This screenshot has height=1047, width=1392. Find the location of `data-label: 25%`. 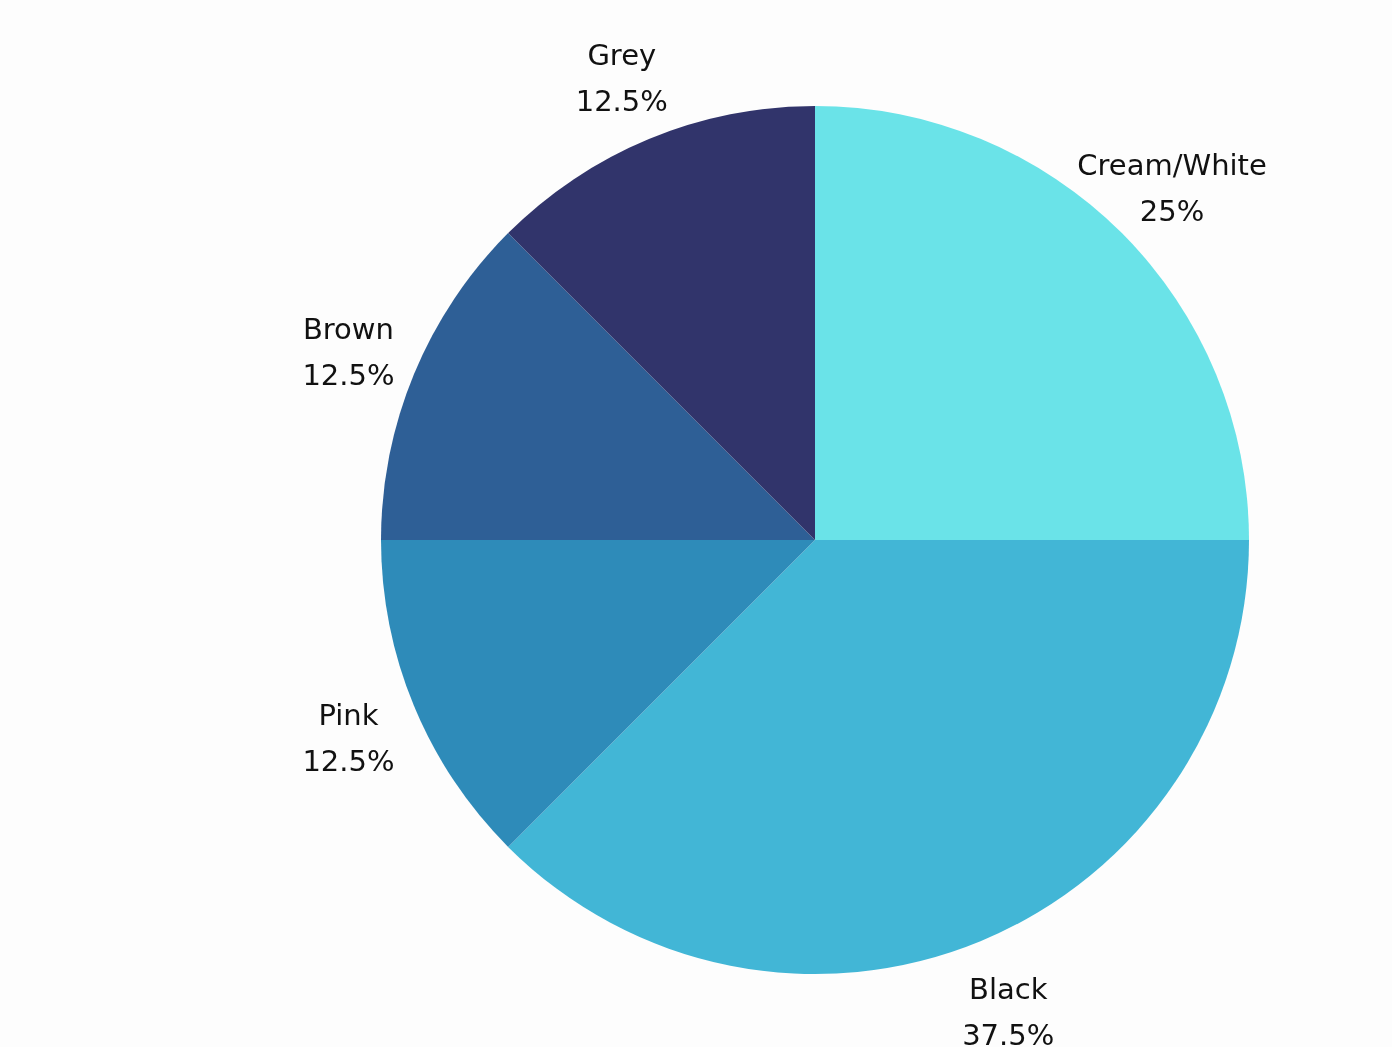

data-label: 25% is located at coordinates (1172, 210).